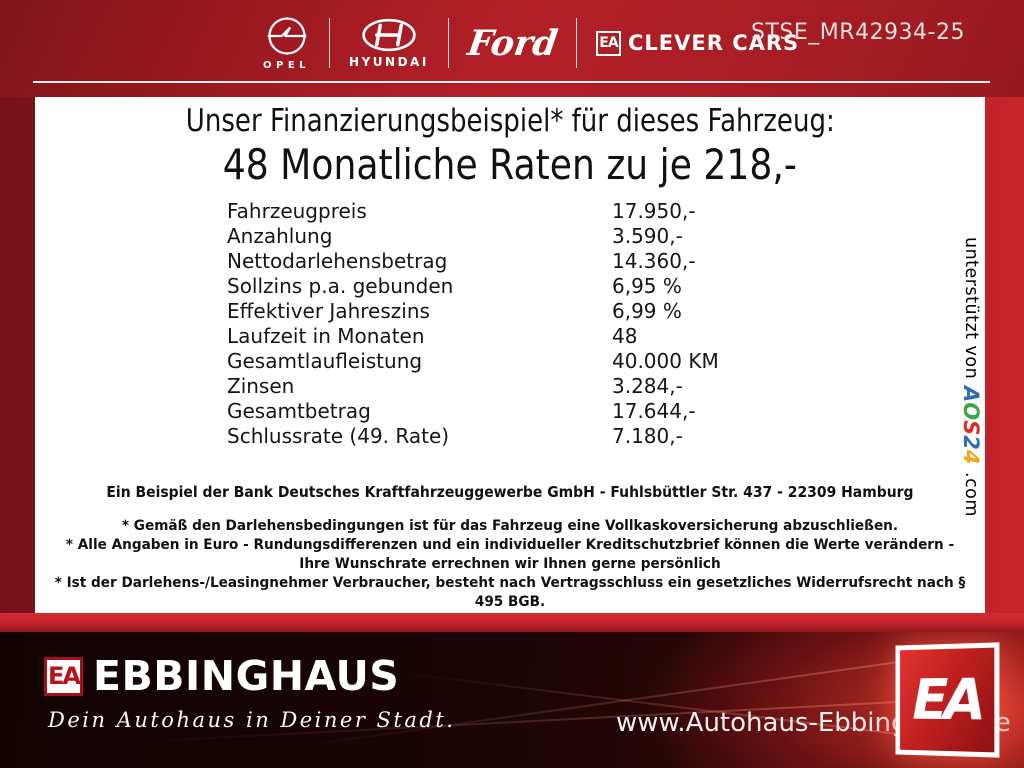  I want to click on row-value: 6,95 %, so click(647, 285).